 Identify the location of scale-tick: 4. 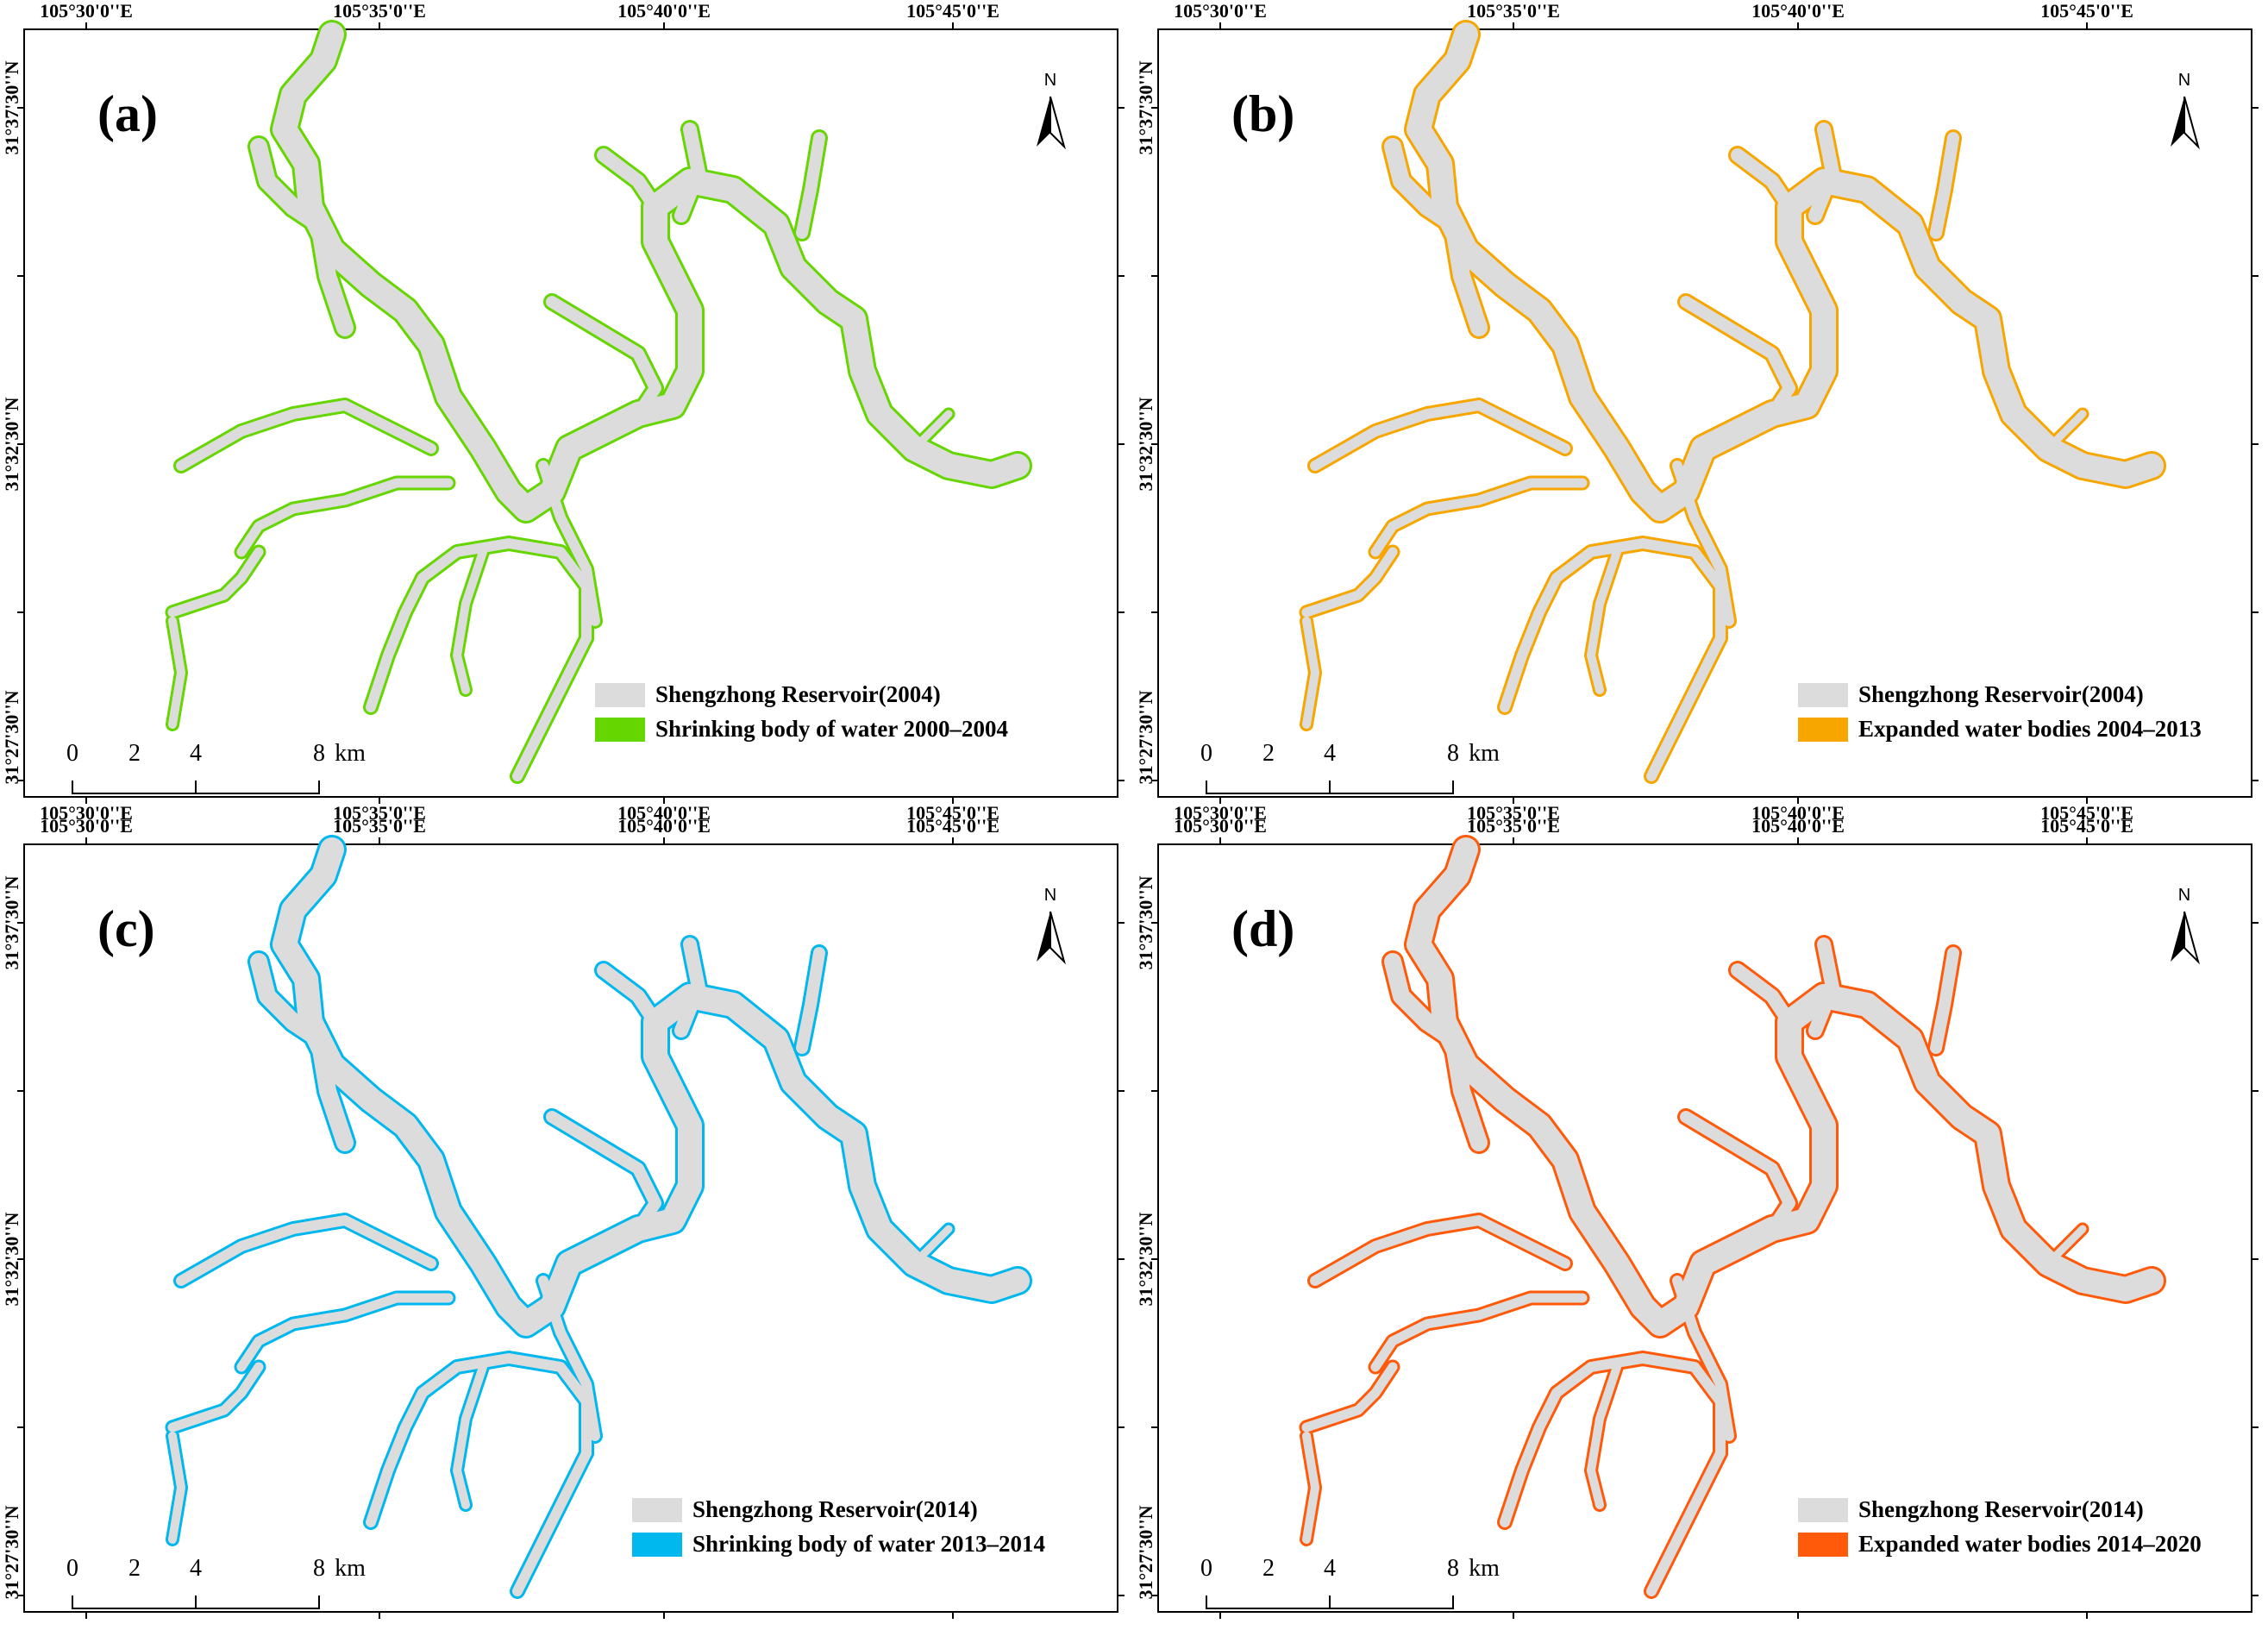
(1330, 1568).